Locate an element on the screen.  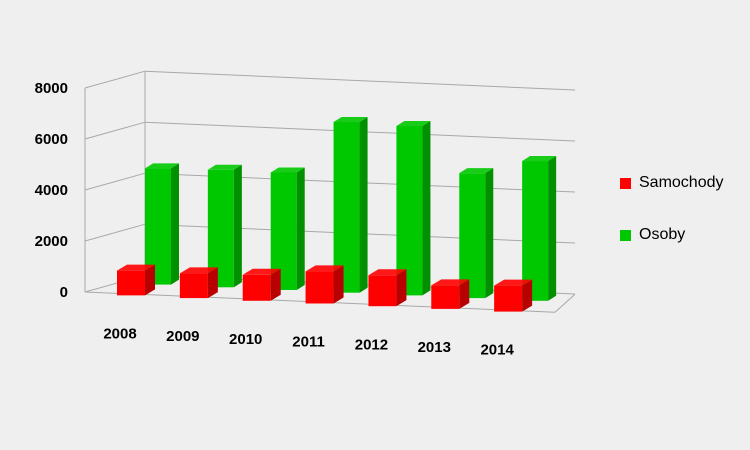
bar-osoby-2009-top is located at coordinates (224, 167).